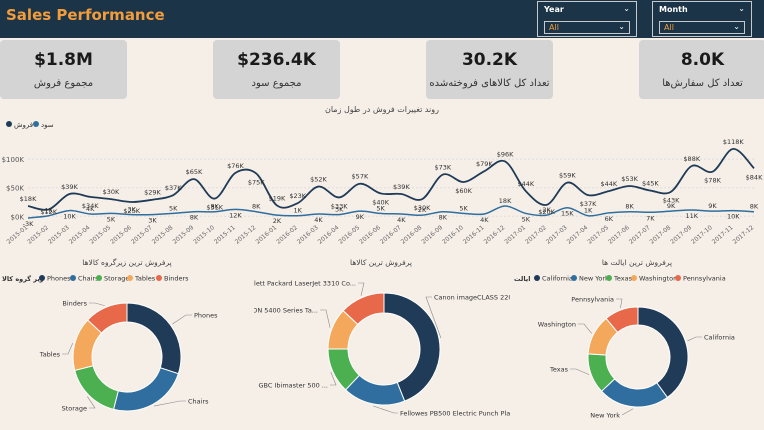  Describe the element at coordinates (142, 235) in the screenshot. I see `x-tick-label: 2015-07` at that location.